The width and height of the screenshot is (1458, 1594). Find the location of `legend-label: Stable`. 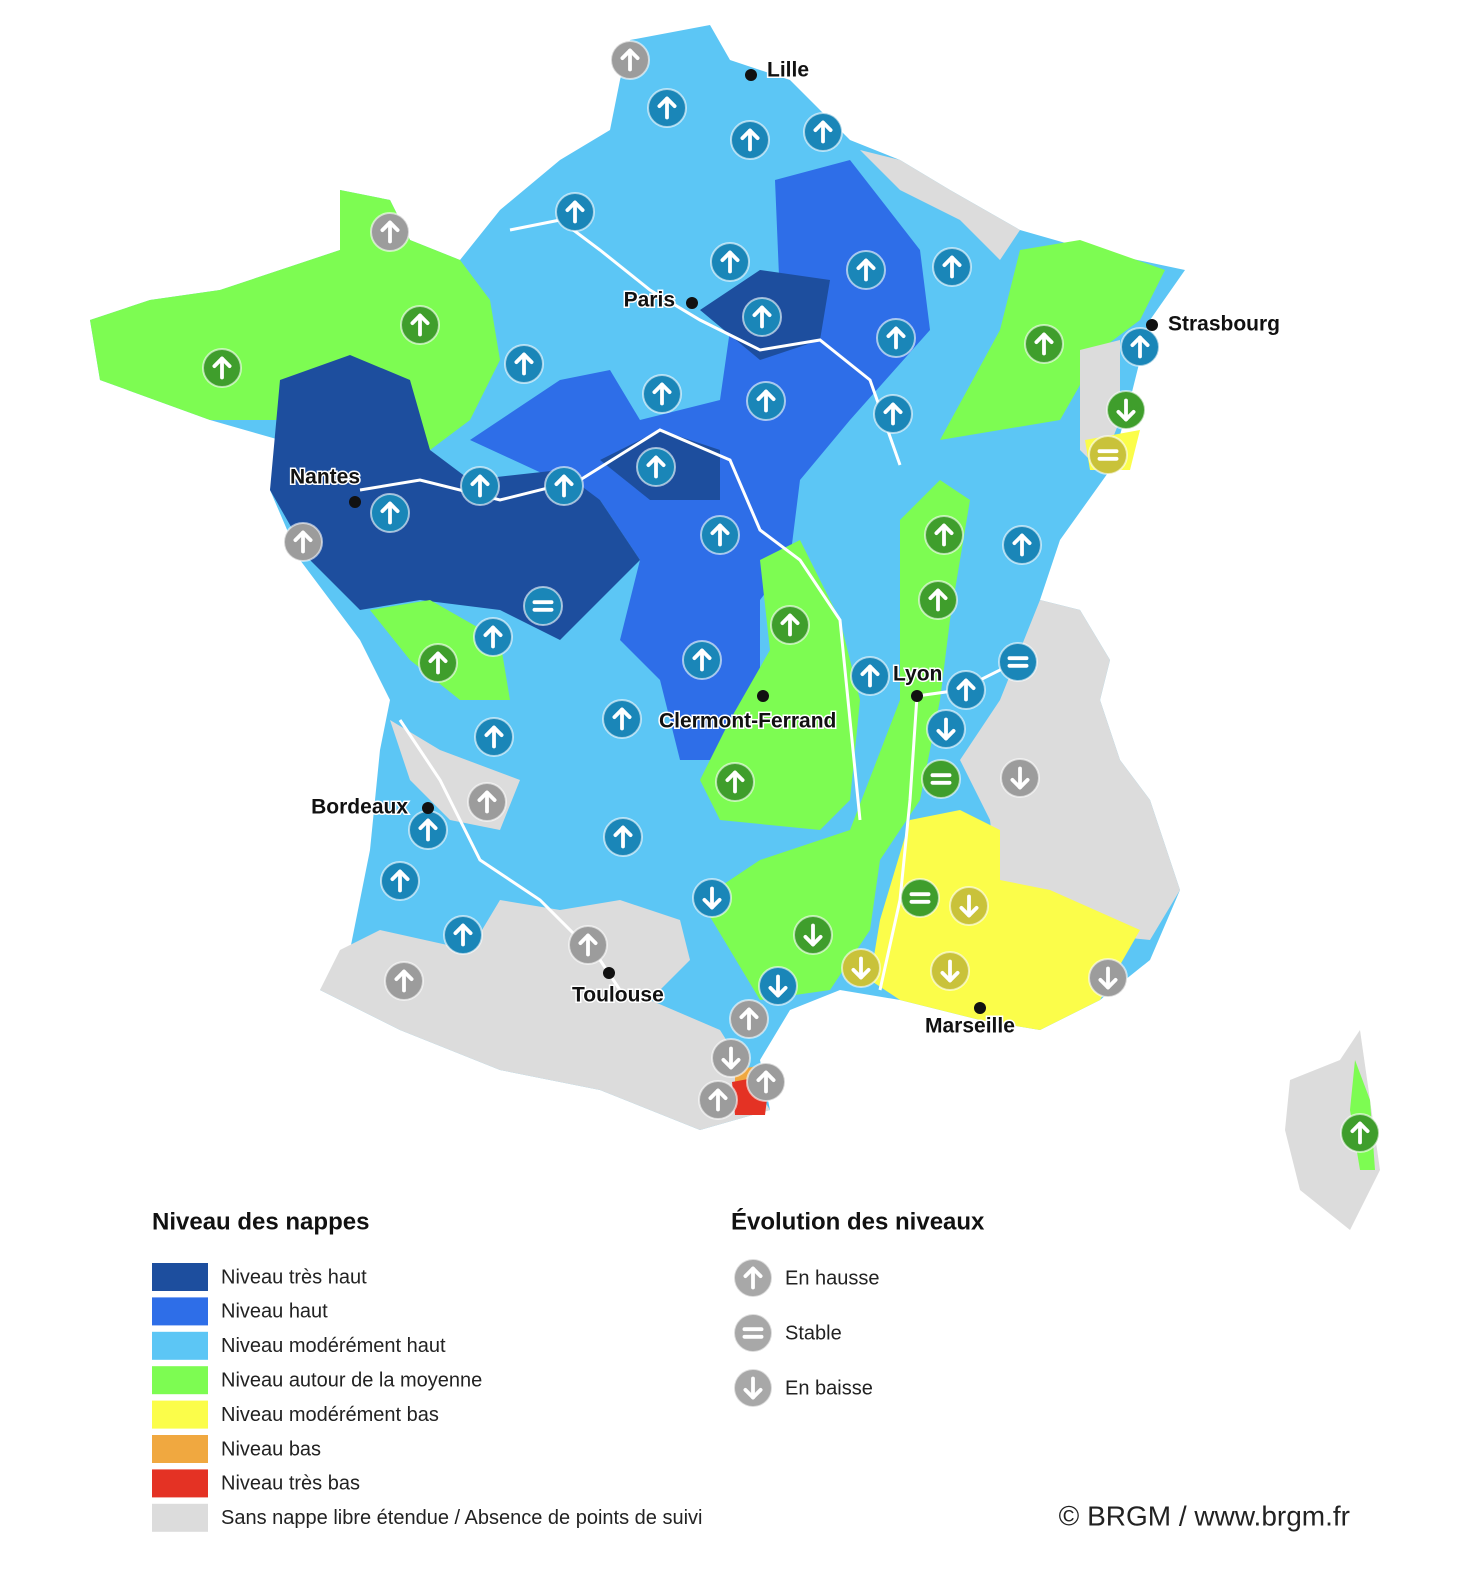

legend-label: Stable is located at coordinates (813, 1333).